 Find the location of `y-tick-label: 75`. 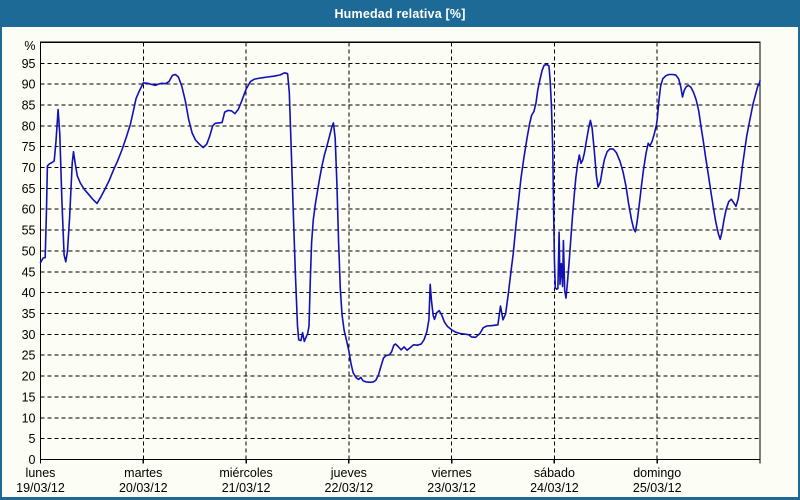

y-tick-label: 75 is located at coordinates (29, 147).